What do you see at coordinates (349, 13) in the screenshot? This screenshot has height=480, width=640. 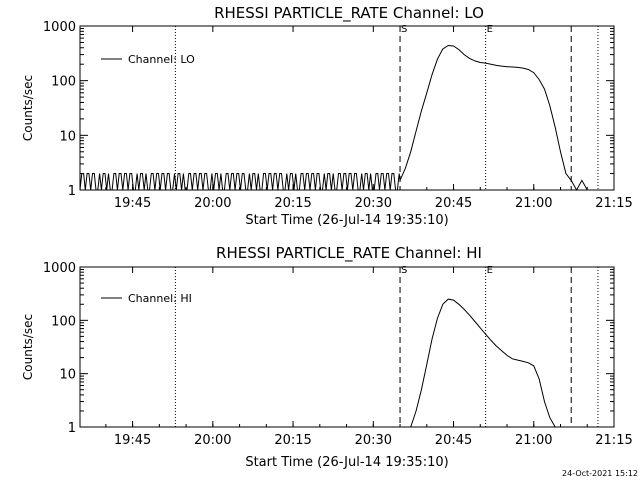 I see `lo-chart-title: RHESSI PARTICLE_RATE Channel: LO` at bounding box center [349, 13].